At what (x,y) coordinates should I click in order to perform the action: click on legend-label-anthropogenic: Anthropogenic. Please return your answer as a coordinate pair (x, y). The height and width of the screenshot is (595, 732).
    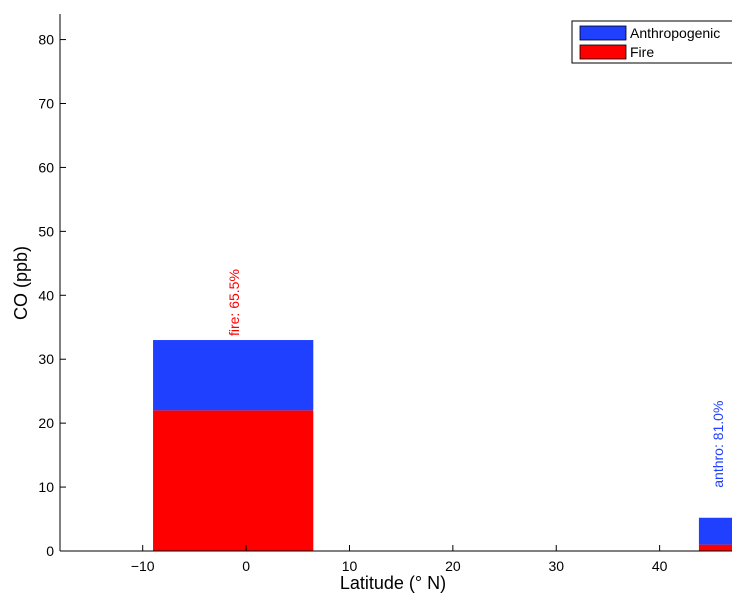
    Looking at the image, I should click on (675, 33).